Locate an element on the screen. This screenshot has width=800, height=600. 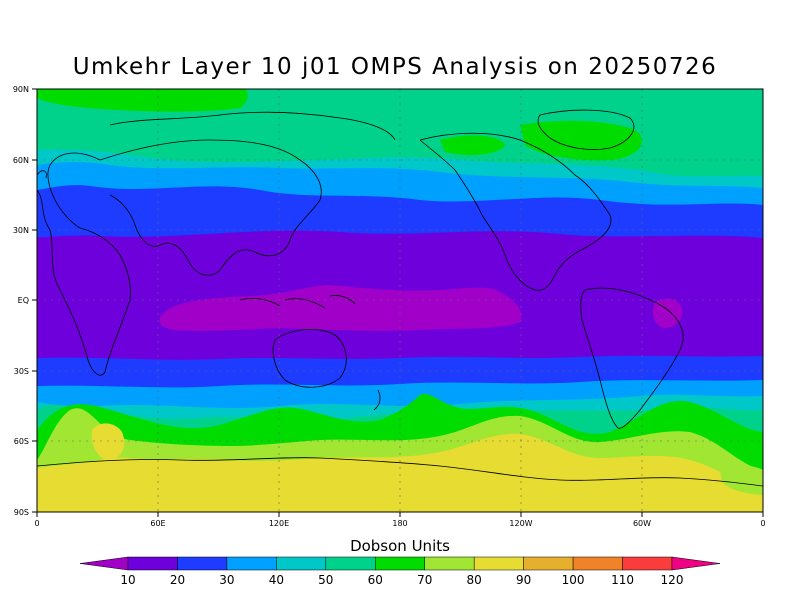
lat-label-90s: 90S is located at coordinates (21, 512).